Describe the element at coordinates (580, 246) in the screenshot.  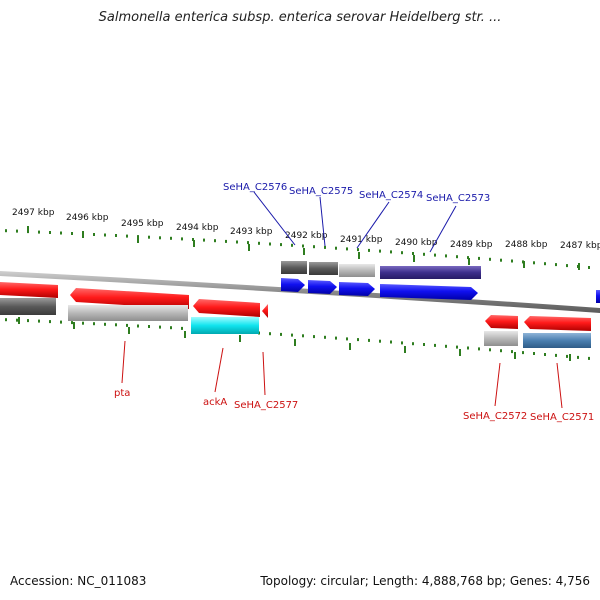
I see `ruler-label: 2487 kbp` at that location.